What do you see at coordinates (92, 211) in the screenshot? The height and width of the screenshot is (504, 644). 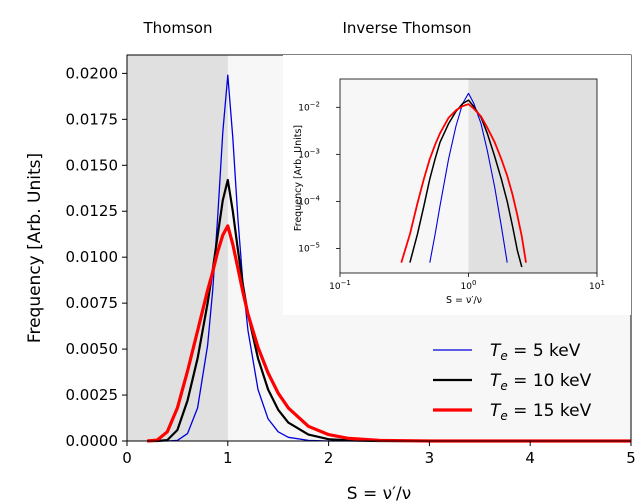 I see `y-tick-label: 0.0125` at bounding box center [92, 211].